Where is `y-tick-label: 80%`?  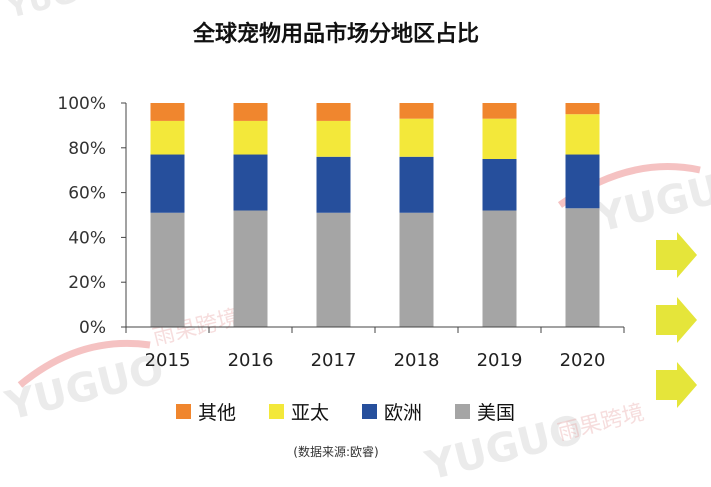 y-tick-label: 80% is located at coordinates (87, 149).